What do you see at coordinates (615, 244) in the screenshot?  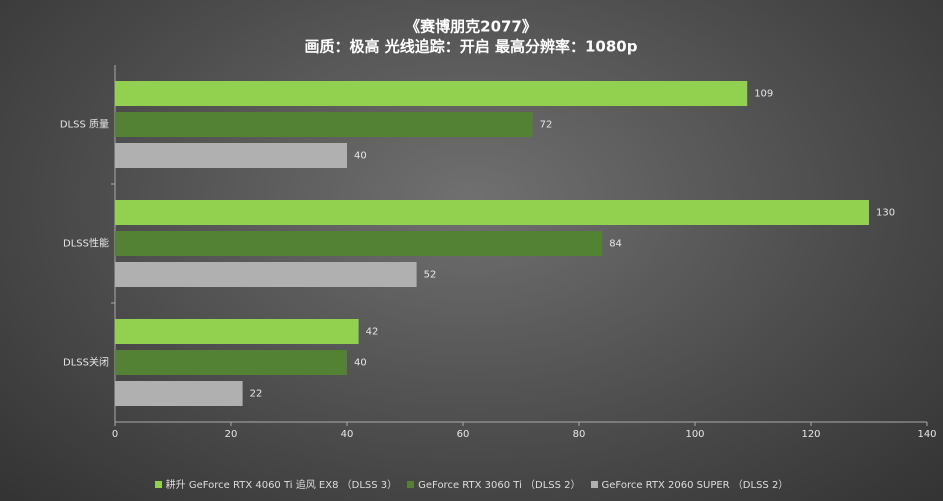 I see `value-label: 84` at bounding box center [615, 244].